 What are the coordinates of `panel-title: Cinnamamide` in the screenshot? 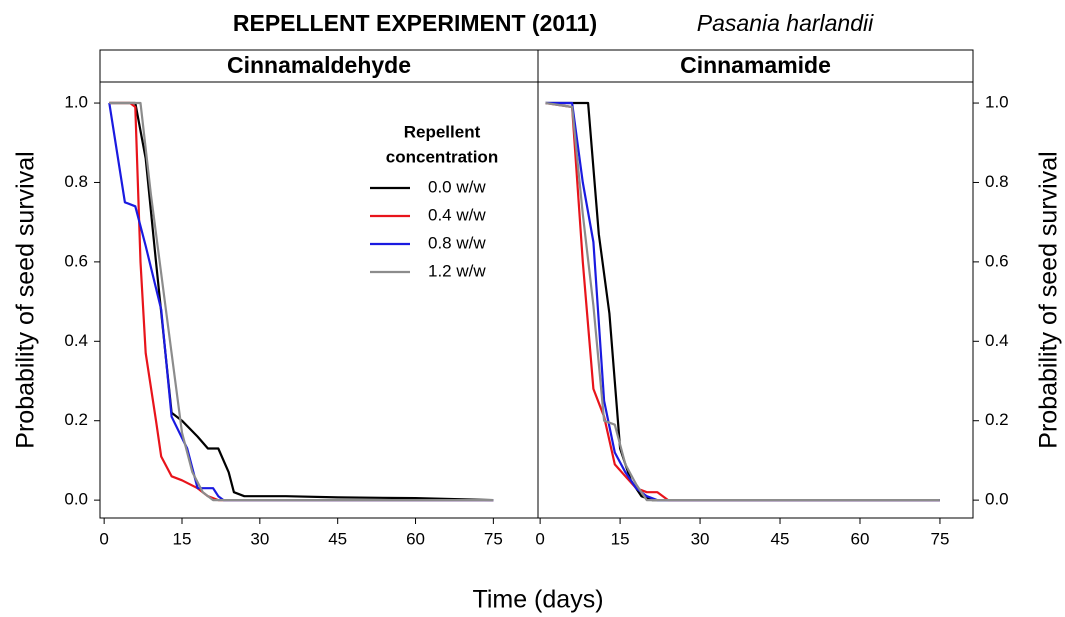 It's located at (755, 65).